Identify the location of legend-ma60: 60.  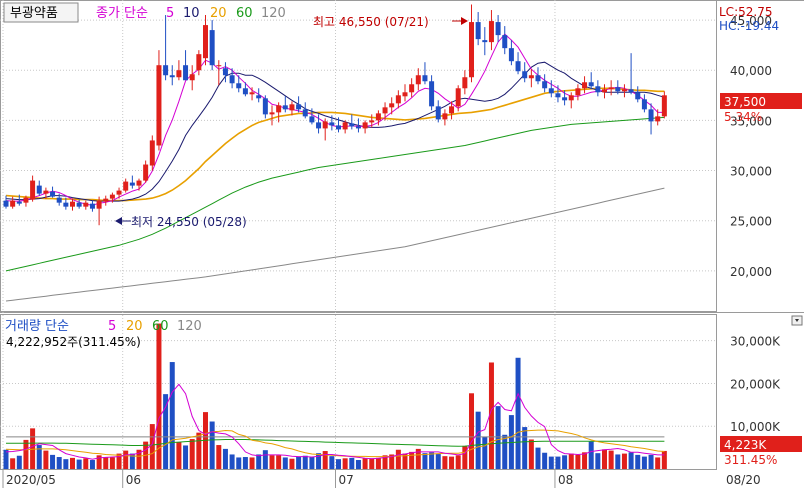
(244, 13).